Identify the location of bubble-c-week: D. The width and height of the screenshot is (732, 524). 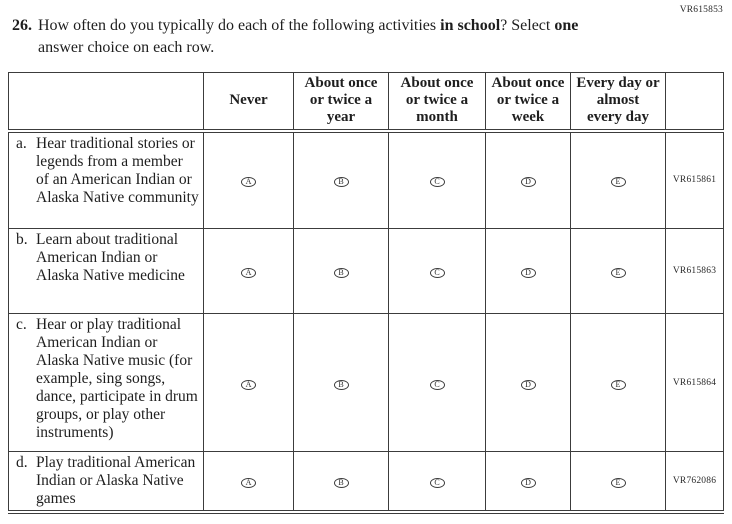
(528, 384).